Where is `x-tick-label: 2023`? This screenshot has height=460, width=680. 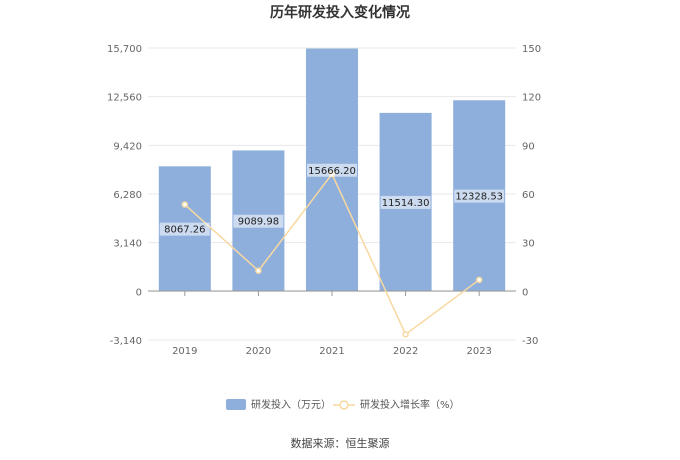
x-tick-label: 2023 is located at coordinates (478, 351).